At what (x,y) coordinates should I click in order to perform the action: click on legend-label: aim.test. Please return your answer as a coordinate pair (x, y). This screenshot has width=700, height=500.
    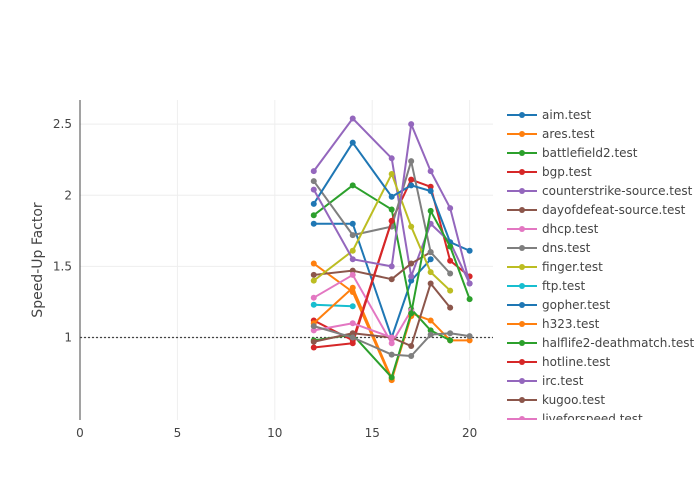
    Looking at the image, I should click on (567, 115).